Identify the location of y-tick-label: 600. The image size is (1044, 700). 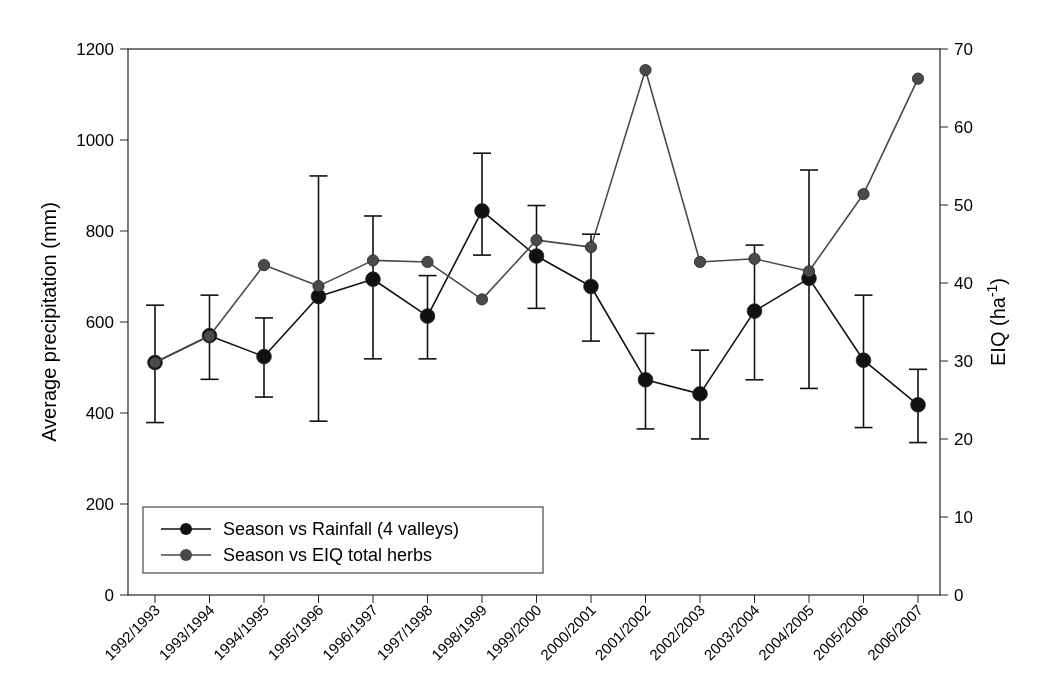
(99, 322).